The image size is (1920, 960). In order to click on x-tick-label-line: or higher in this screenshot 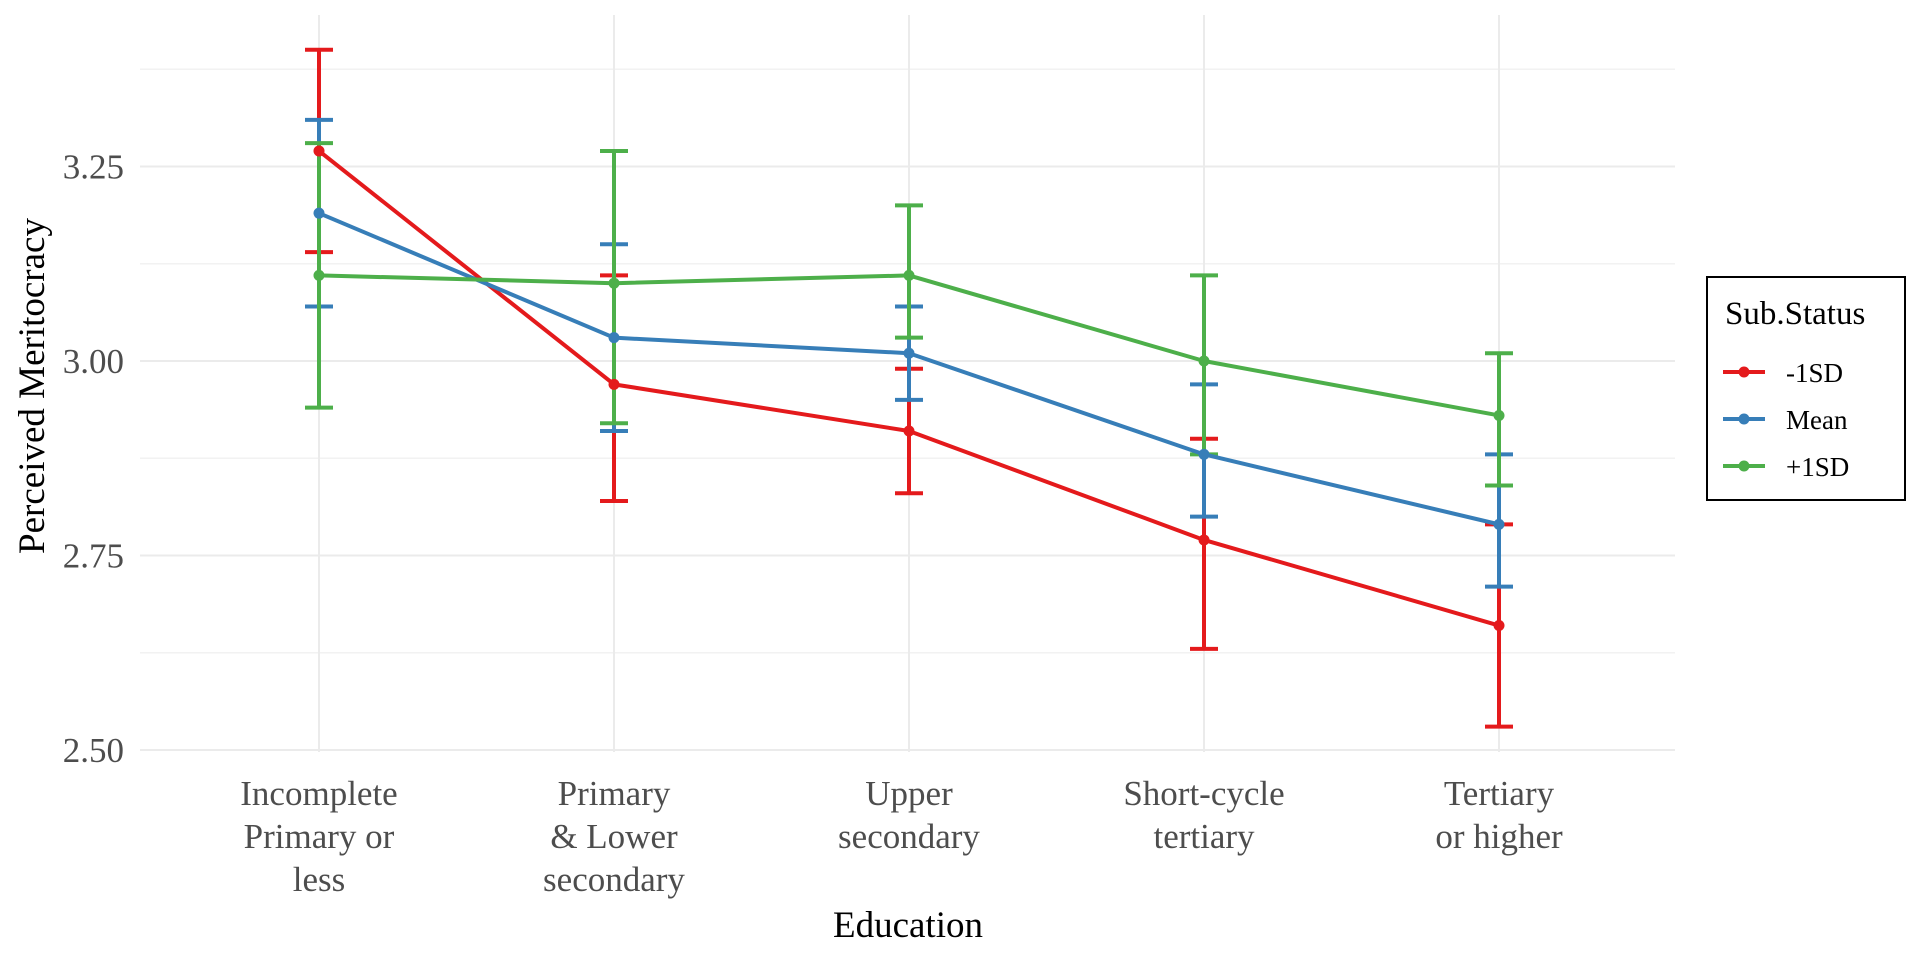, I will do `click(1499, 836)`.